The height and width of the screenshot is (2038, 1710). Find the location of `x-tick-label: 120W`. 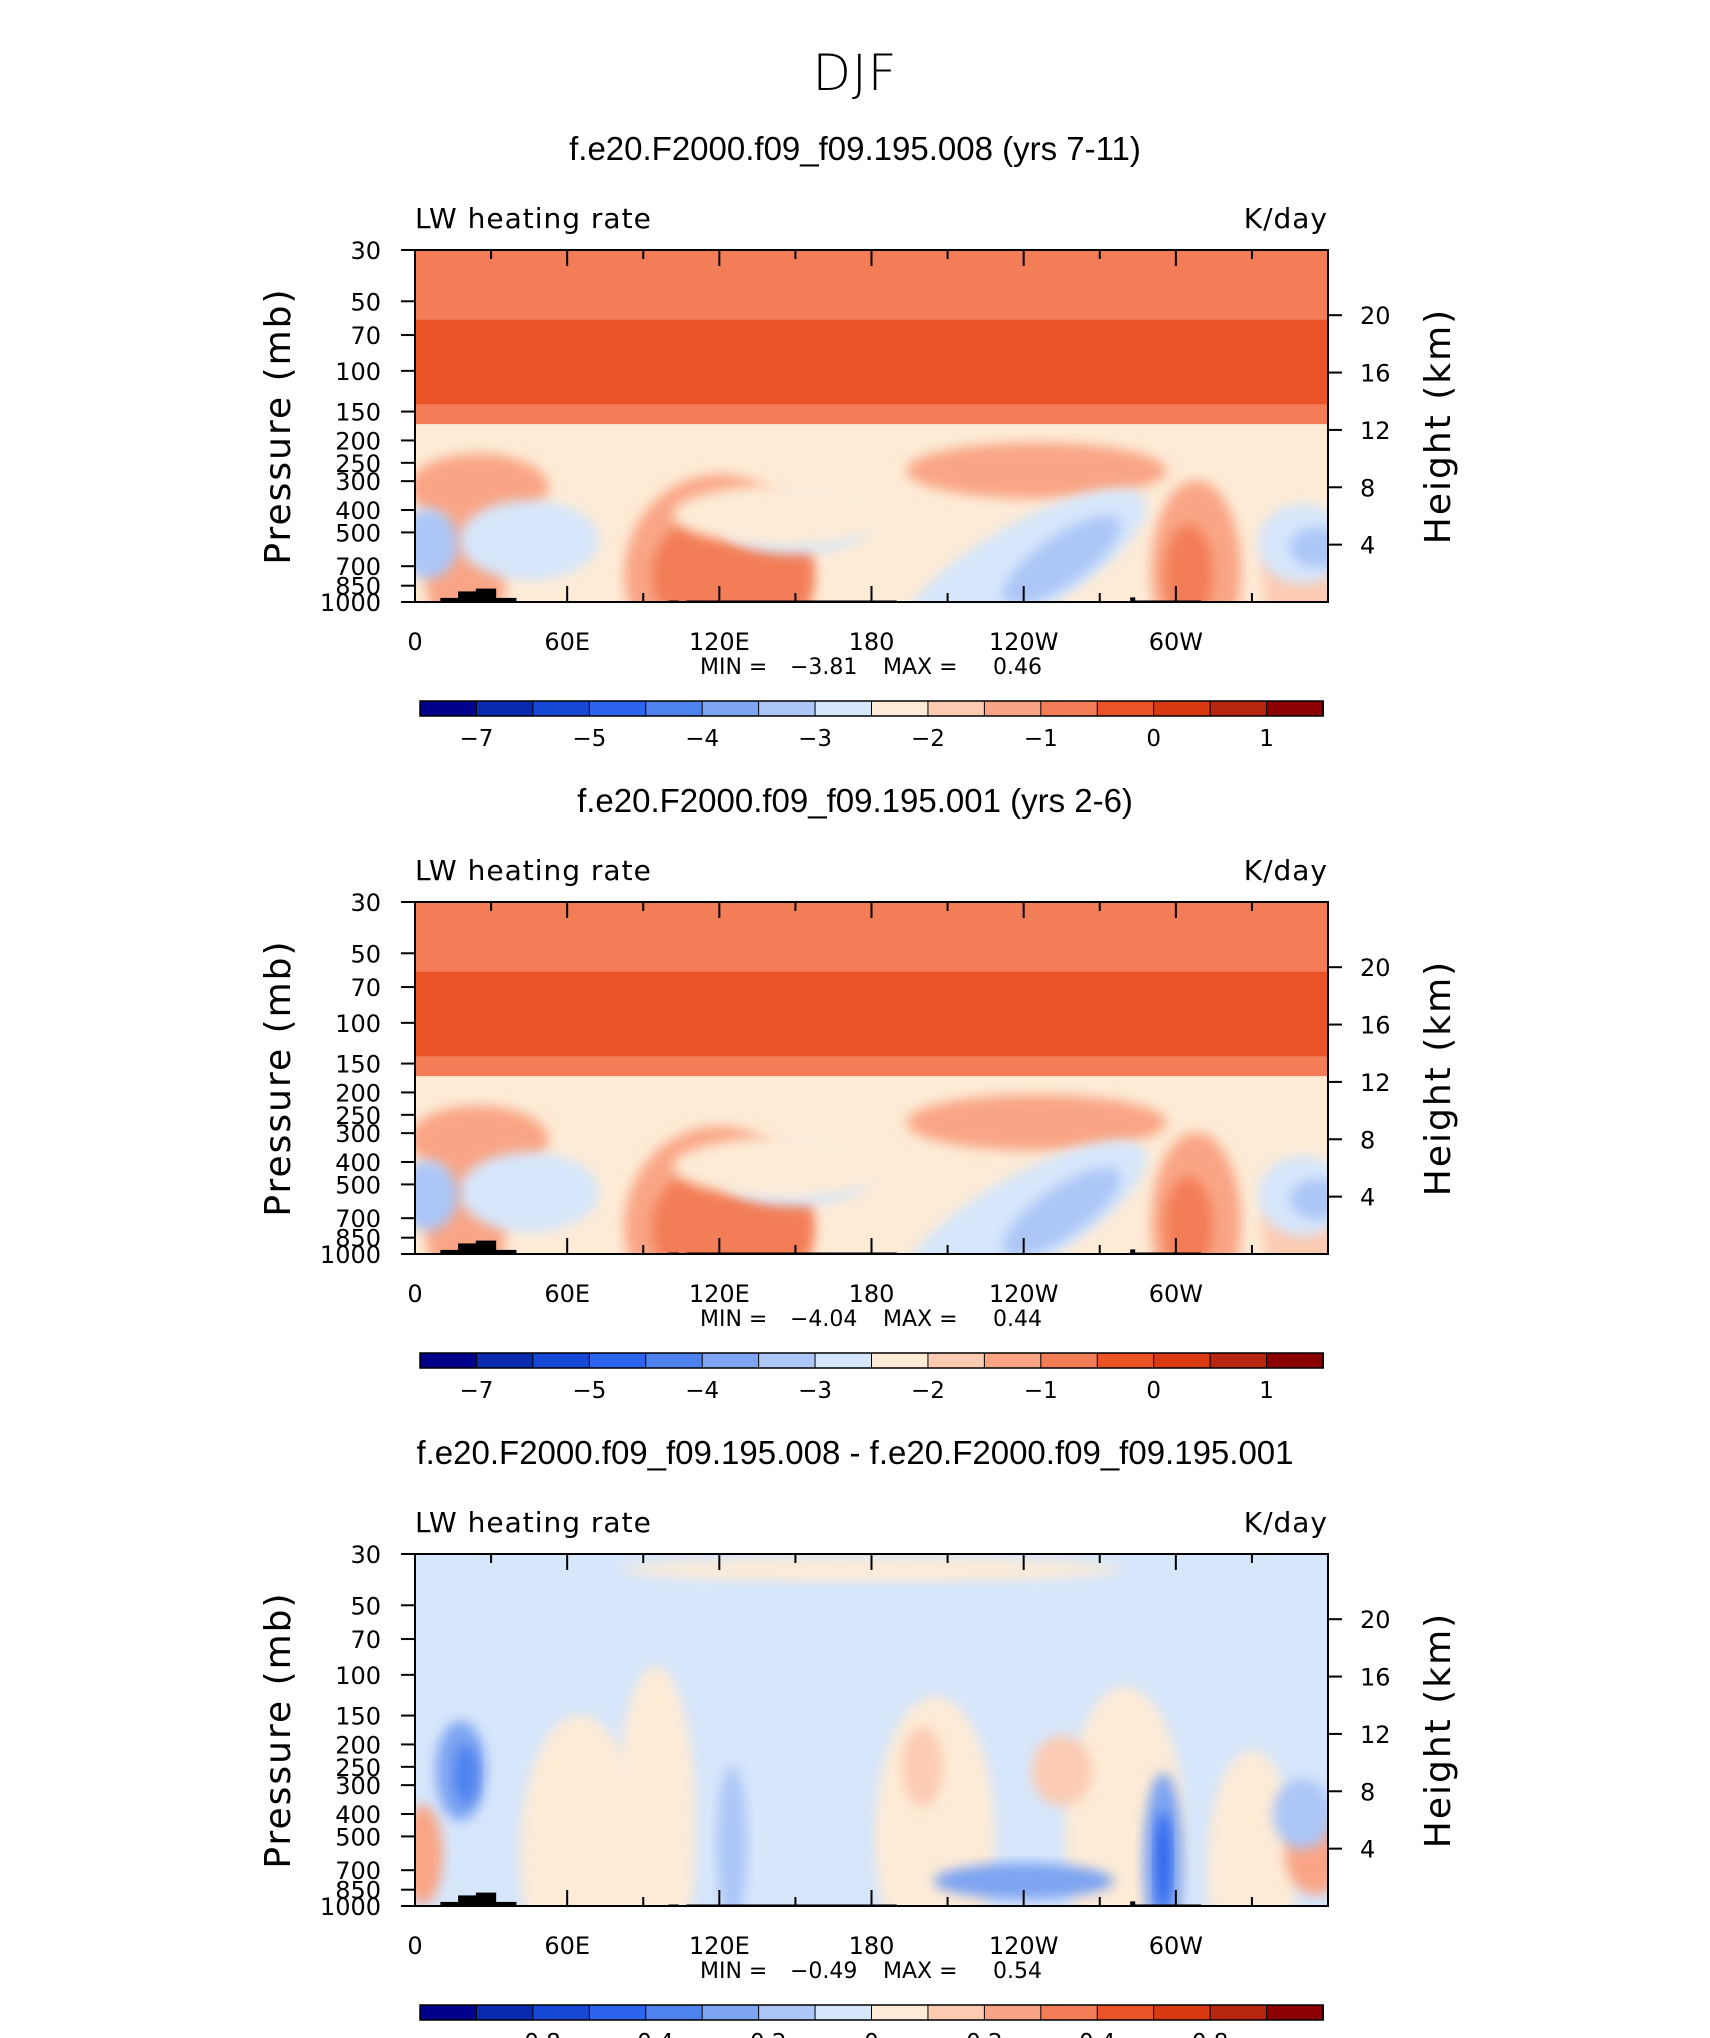

x-tick-label: 120W is located at coordinates (1024, 642).